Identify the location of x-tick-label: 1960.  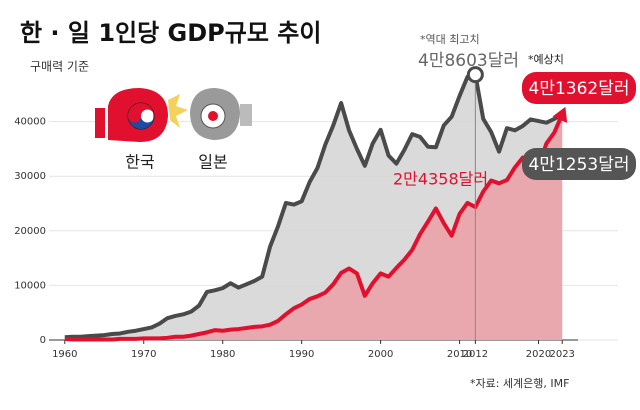
(64, 354).